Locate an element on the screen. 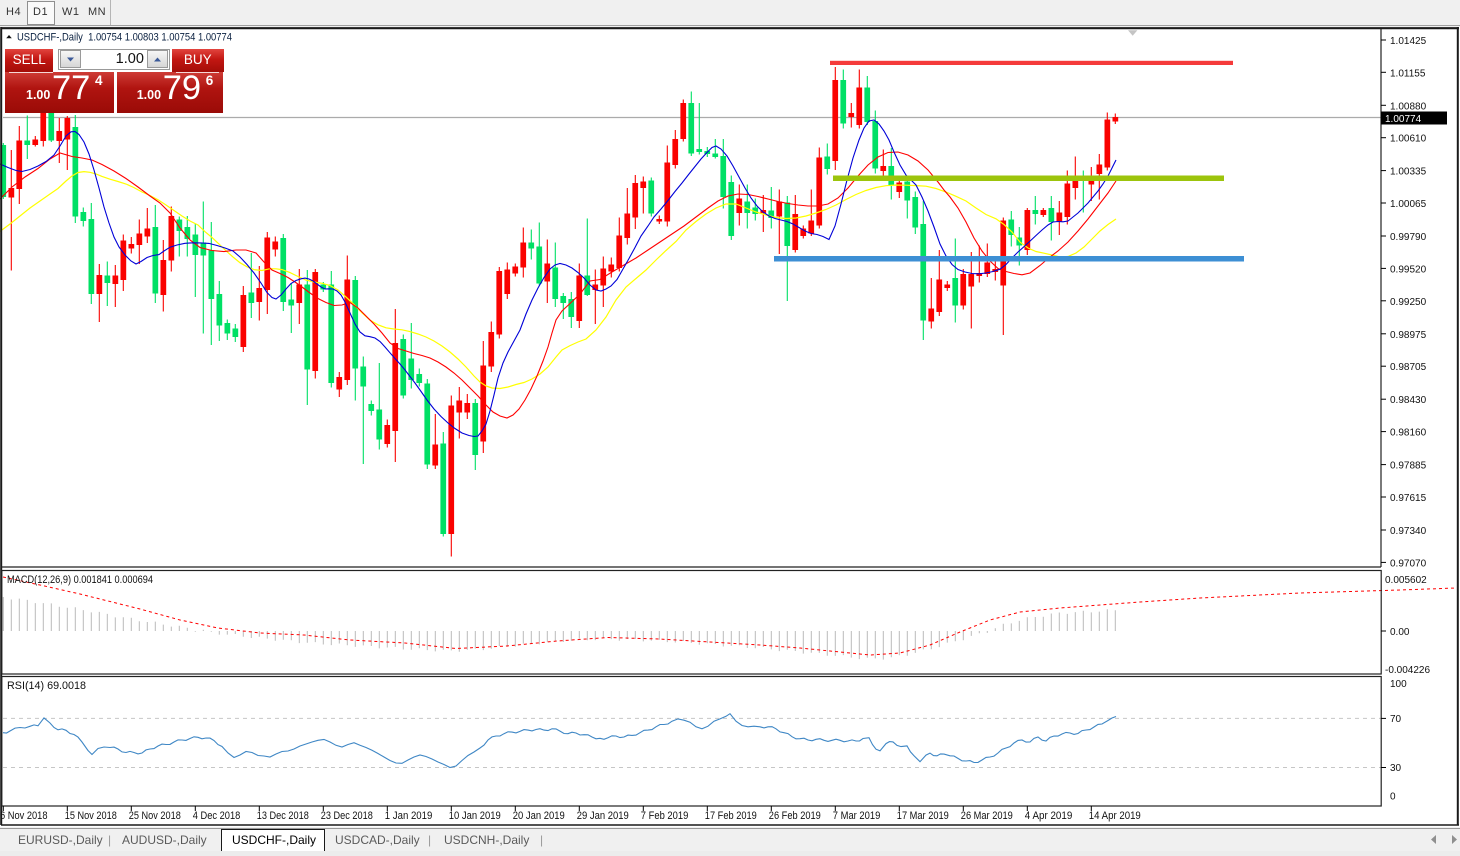 This screenshot has height=856, width=1460. svg-text: 26 Mar 2019 is located at coordinates (987, 816).